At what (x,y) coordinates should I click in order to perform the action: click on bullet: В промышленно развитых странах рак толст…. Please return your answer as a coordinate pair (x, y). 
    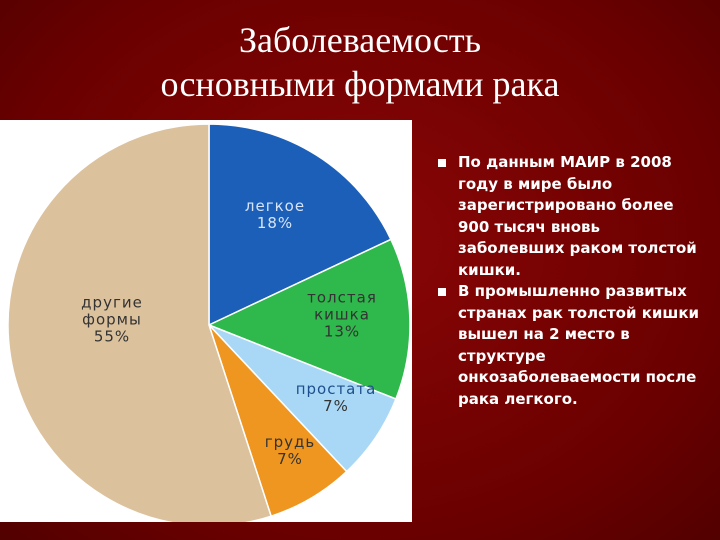
    Looking at the image, I should click on (569, 345).